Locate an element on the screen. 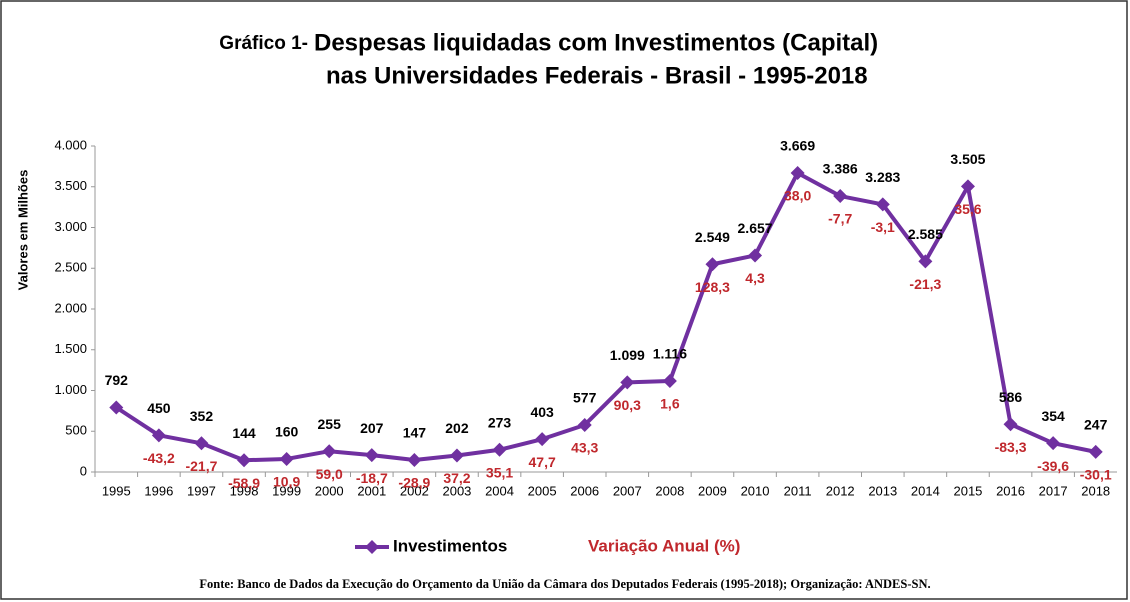 This screenshot has width=1130, height=602. data-label: 354 is located at coordinates (1053, 416).